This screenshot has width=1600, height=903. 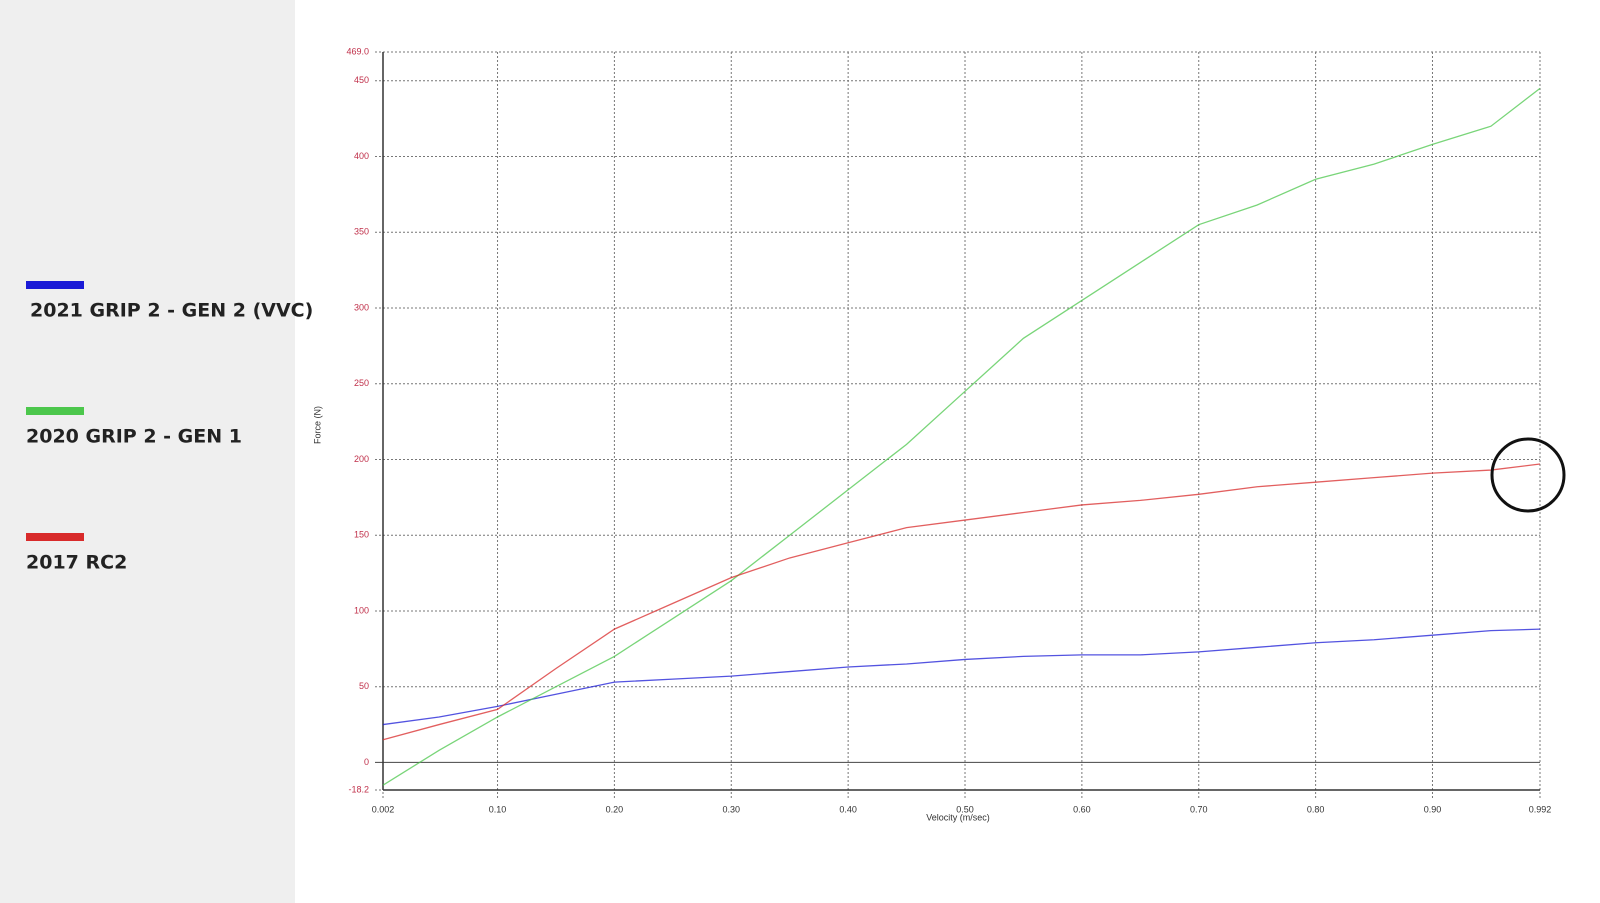 What do you see at coordinates (961, 677) in the screenshot?
I see `series-line` at bounding box center [961, 677].